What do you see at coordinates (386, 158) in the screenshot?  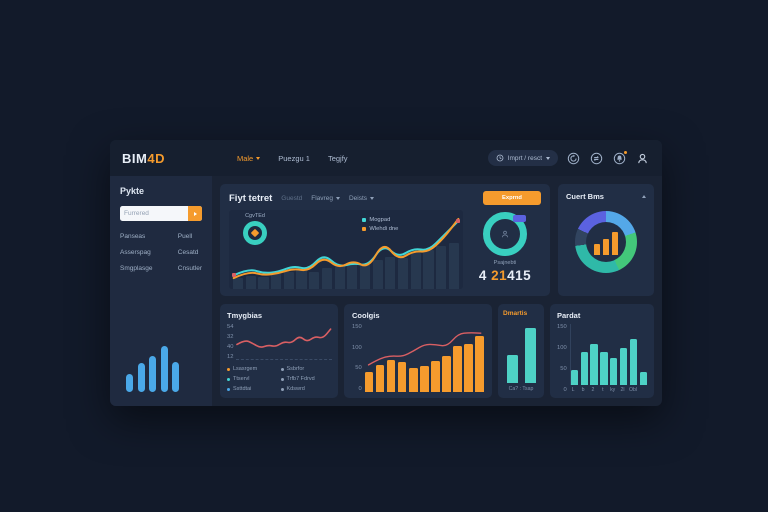 I see `top-bar: BIM4D Male Puezgu 1 Tegjfy` at bounding box center [386, 158].